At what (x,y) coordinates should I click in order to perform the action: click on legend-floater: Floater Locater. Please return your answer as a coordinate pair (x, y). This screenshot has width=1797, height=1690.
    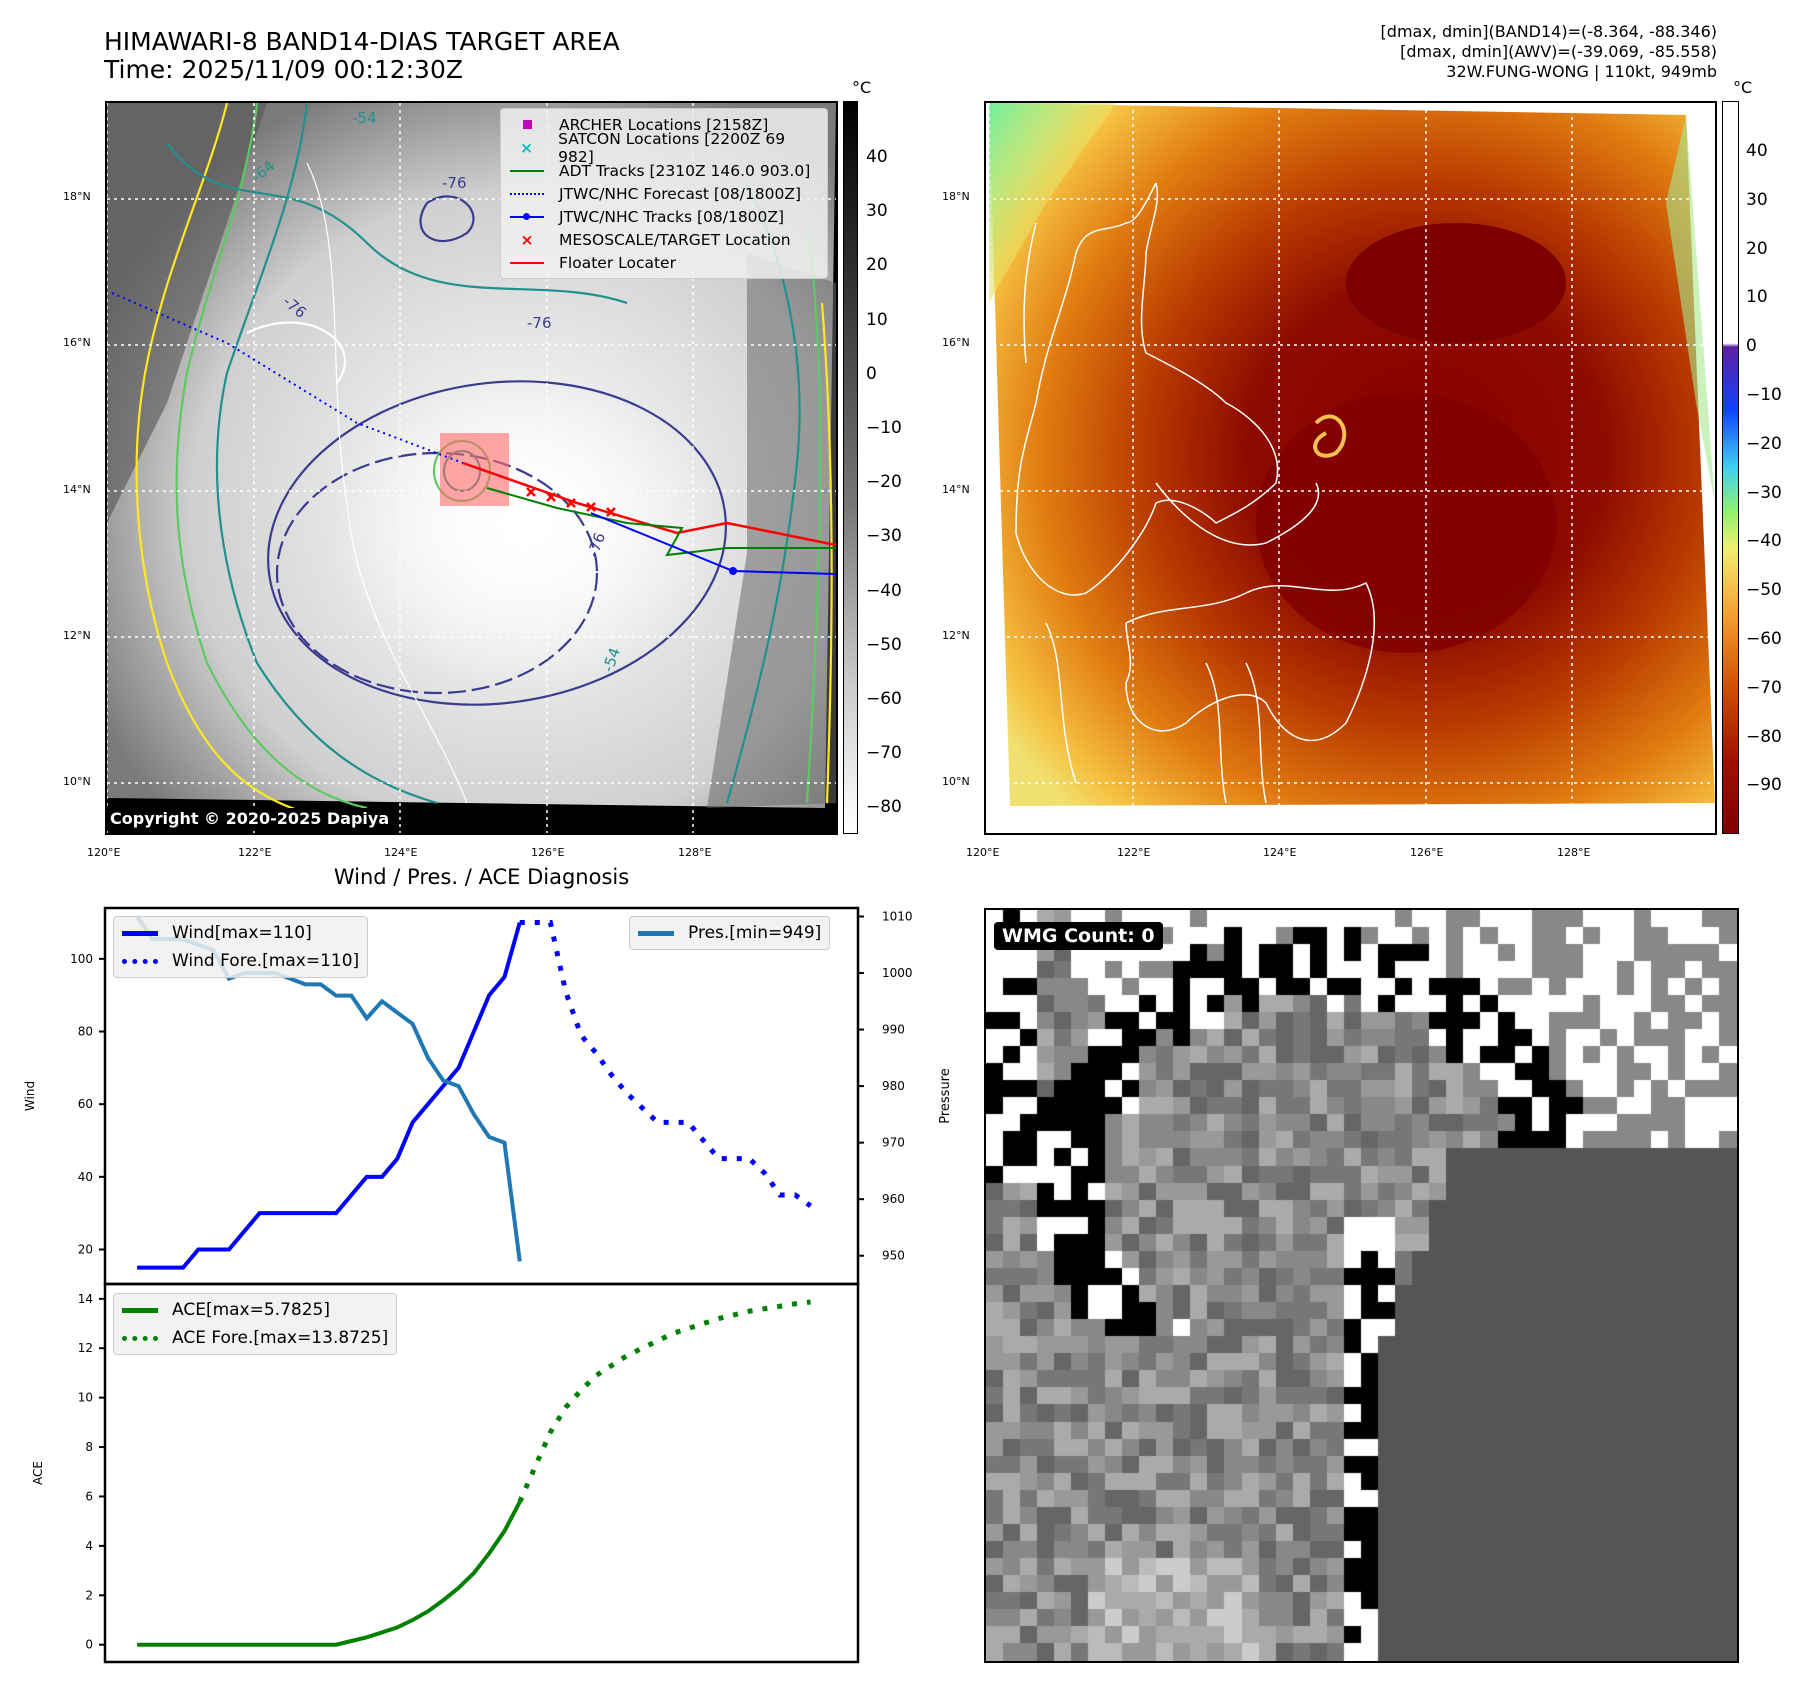
    Looking at the image, I should click on (664, 262).